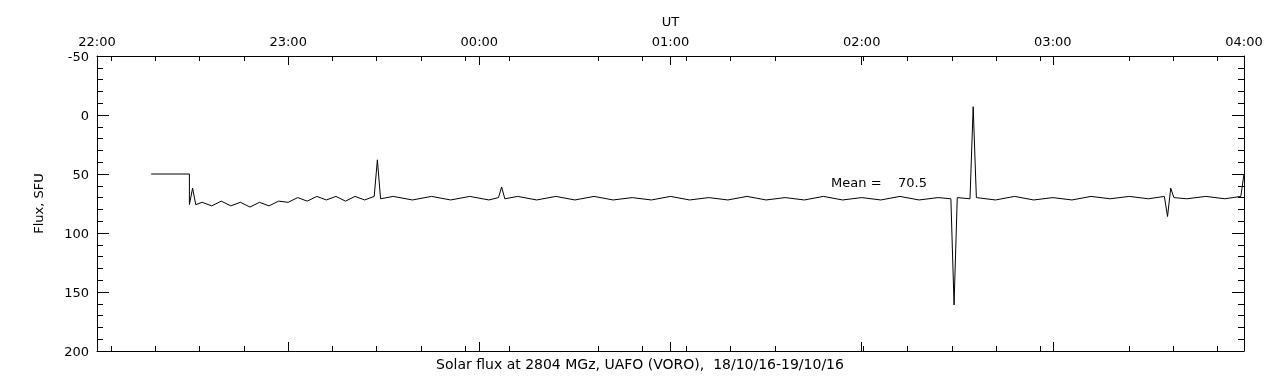 This screenshot has height=384, width=1280. I want to click on x-tick-label: 02:00, so click(861, 41).